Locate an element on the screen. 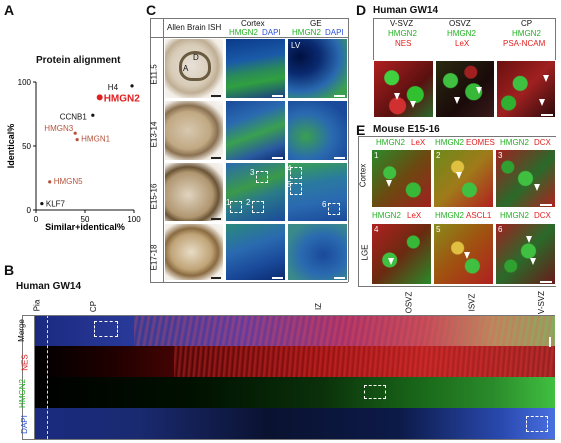  zone-isvz: ISVZ is located at coordinates (472, 302).